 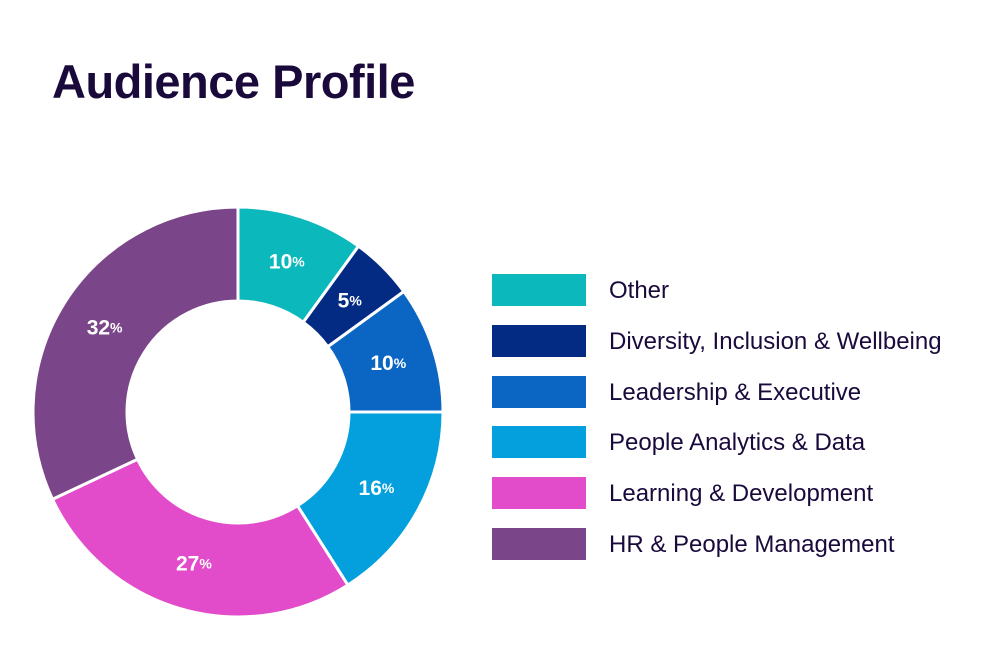 I want to click on legend-item: Learning & Development, so click(x=742, y=502).